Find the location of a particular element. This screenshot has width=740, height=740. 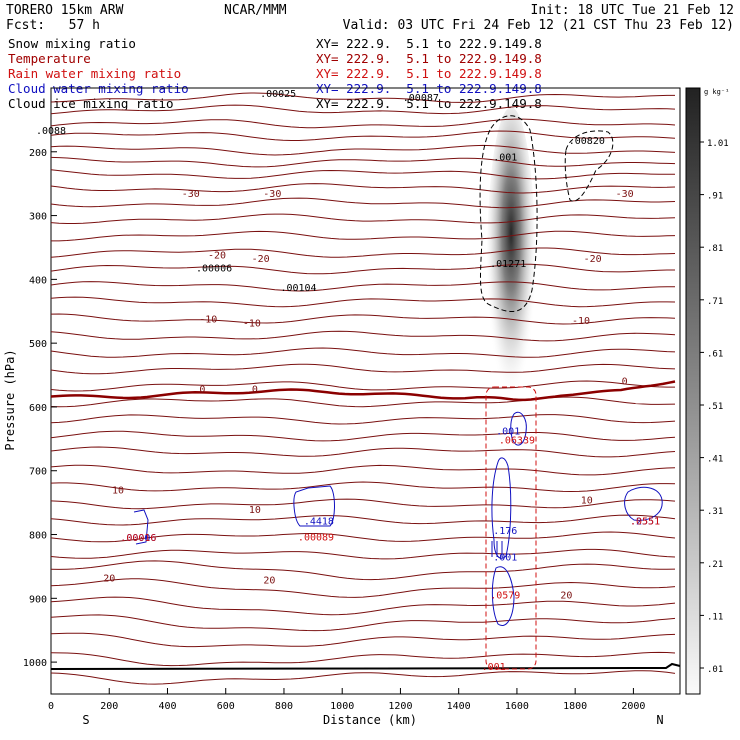

colorbar-label: .61 is located at coordinates (715, 354).